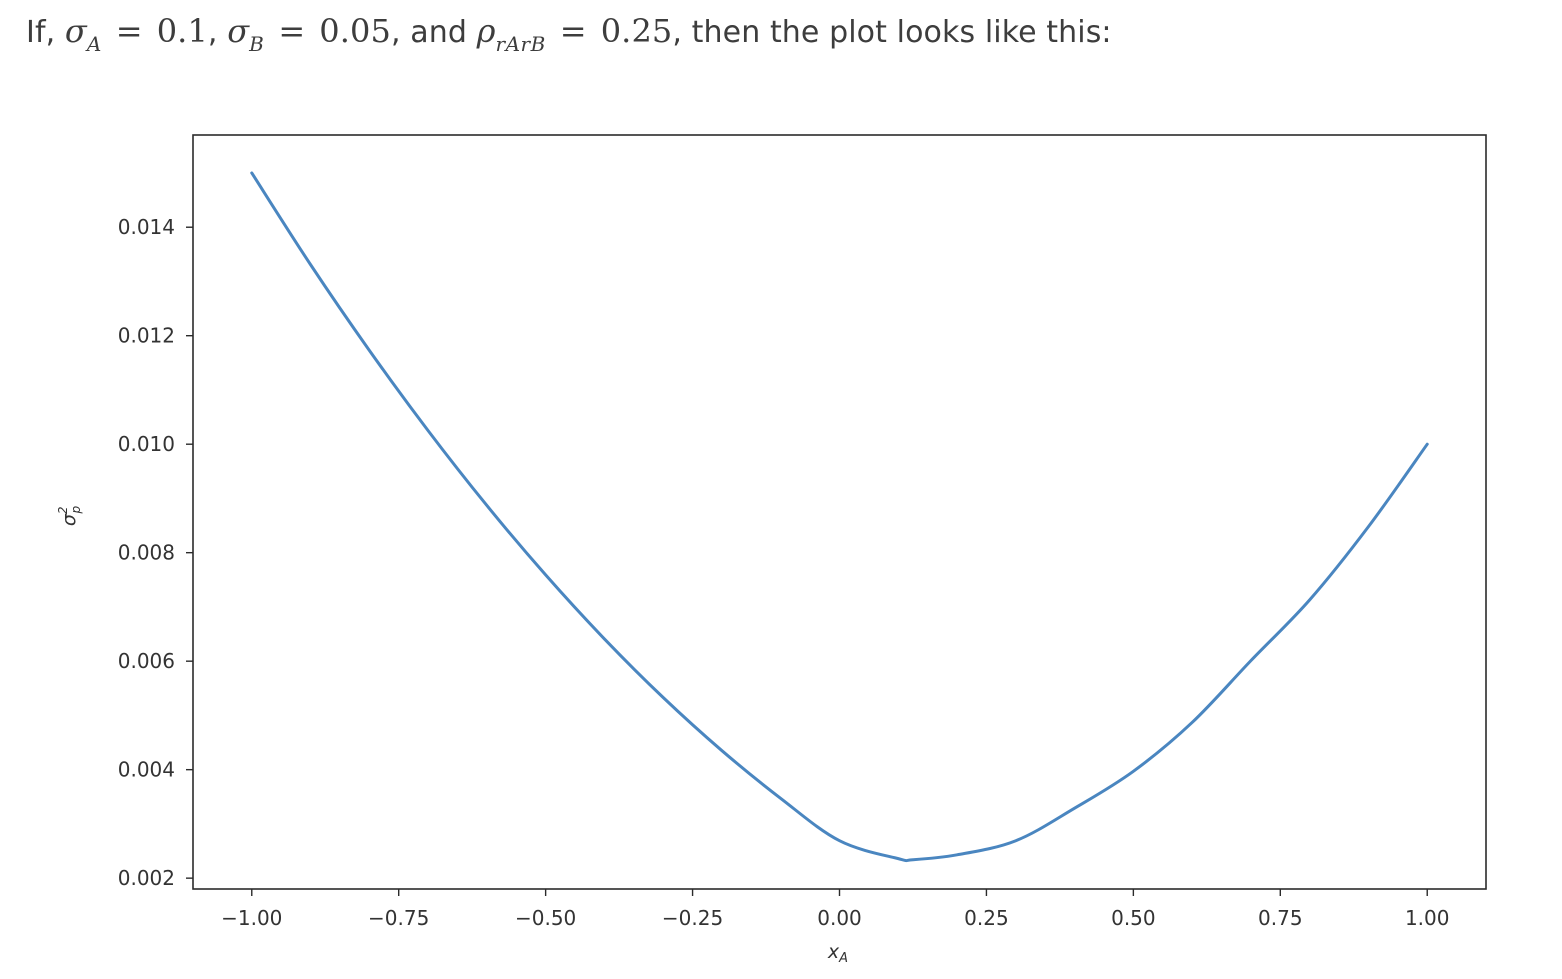  Describe the element at coordinates (398, 918) in the screenshot. I see `x-tick-label: −0.75` at that location.